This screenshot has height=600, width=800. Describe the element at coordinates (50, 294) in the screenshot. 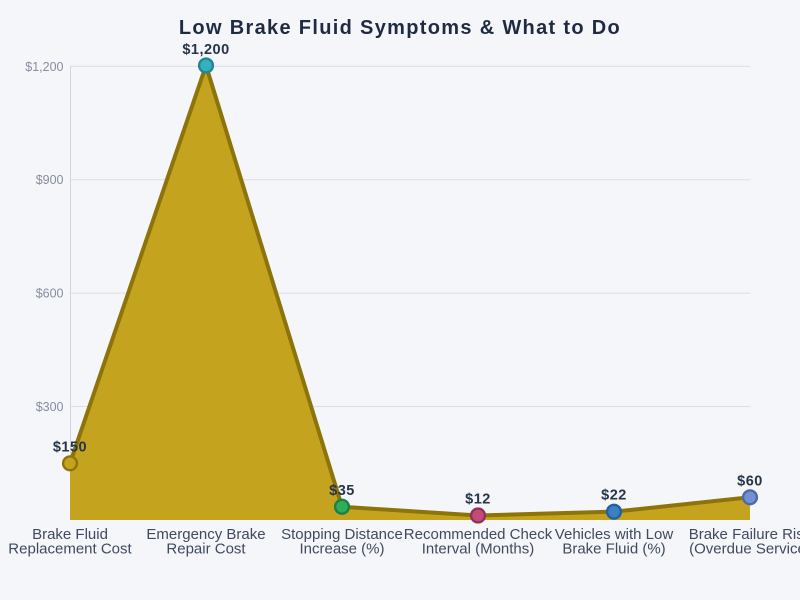

I see `svg-text: $600` at that location.